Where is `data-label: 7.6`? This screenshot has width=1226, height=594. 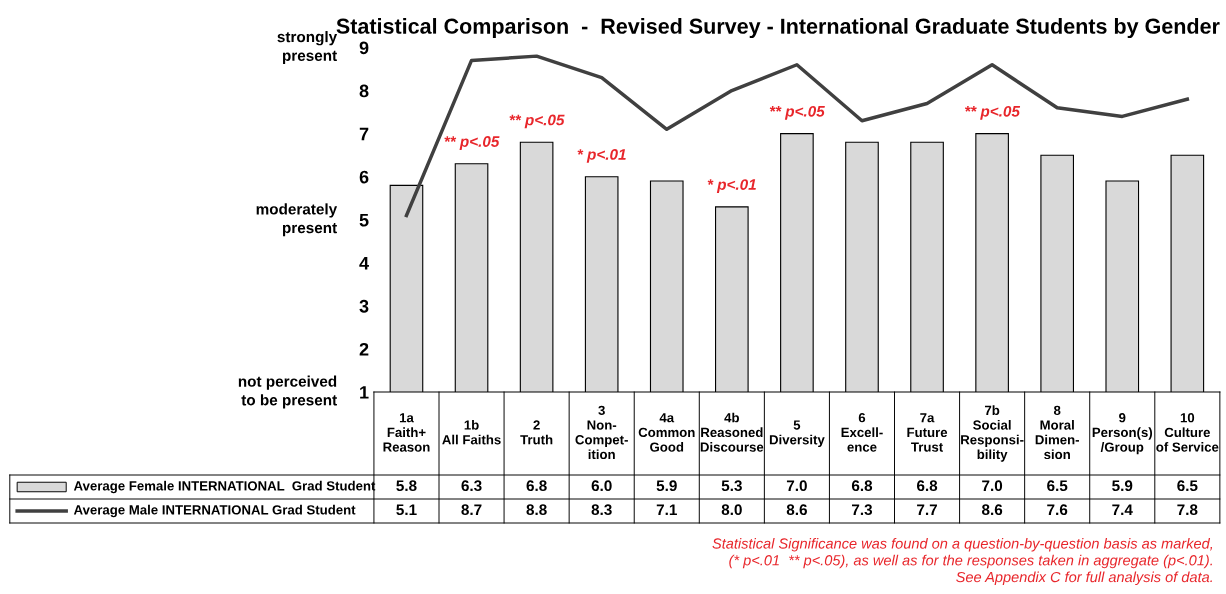 data-label: 7.6 is located at coordinates (1057, 510).